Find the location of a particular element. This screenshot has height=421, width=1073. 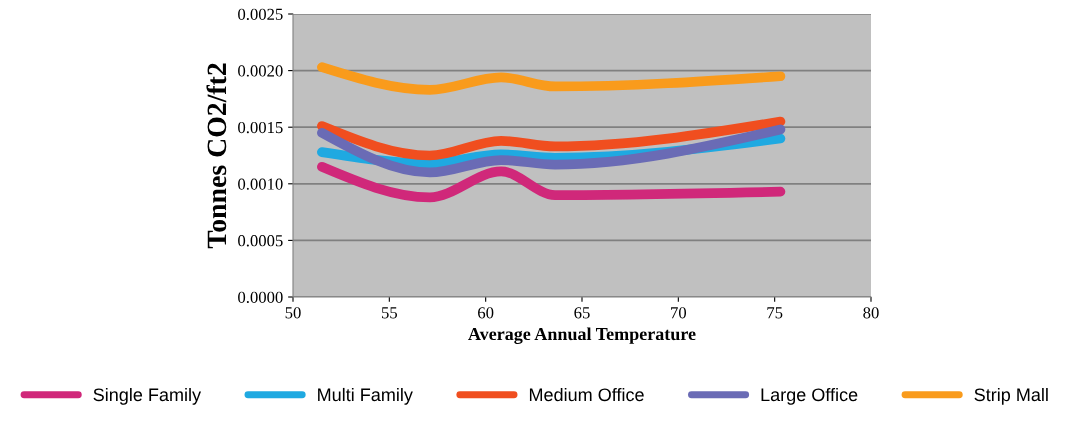

y-tick-label: 0.0000 is located at coordinates (260, 297).